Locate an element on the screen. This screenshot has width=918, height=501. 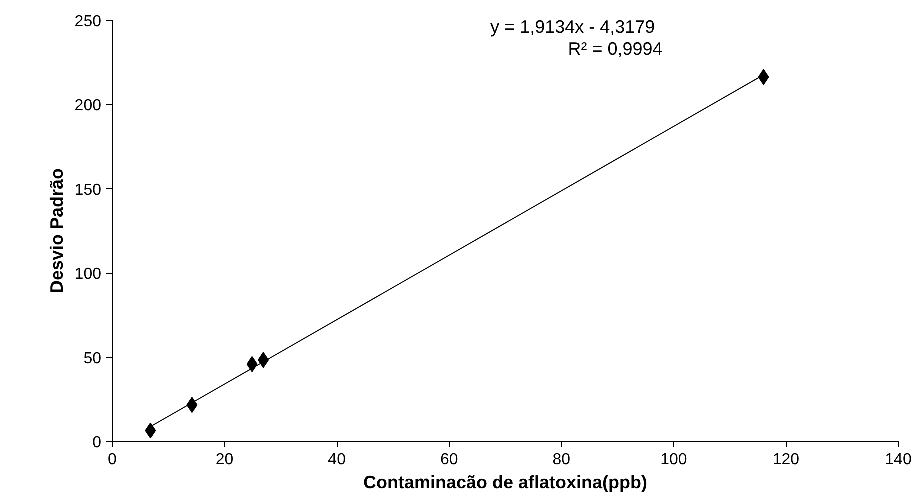
y-tick-label: 0 is located at coordinates (97, 443).